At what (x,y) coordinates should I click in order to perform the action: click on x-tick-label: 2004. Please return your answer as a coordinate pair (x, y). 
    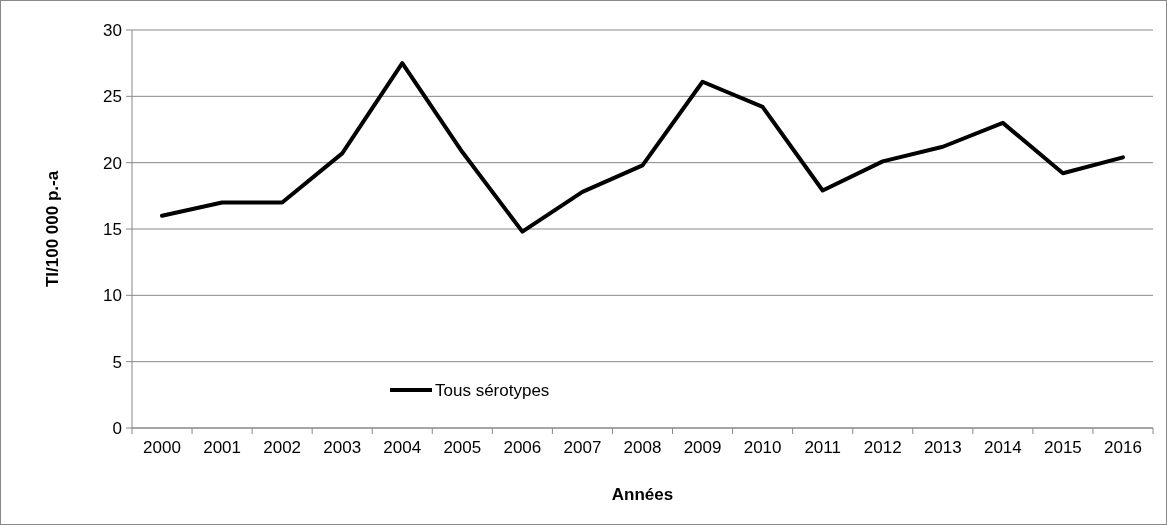
    Looking at the image, I should click on (402, 447).